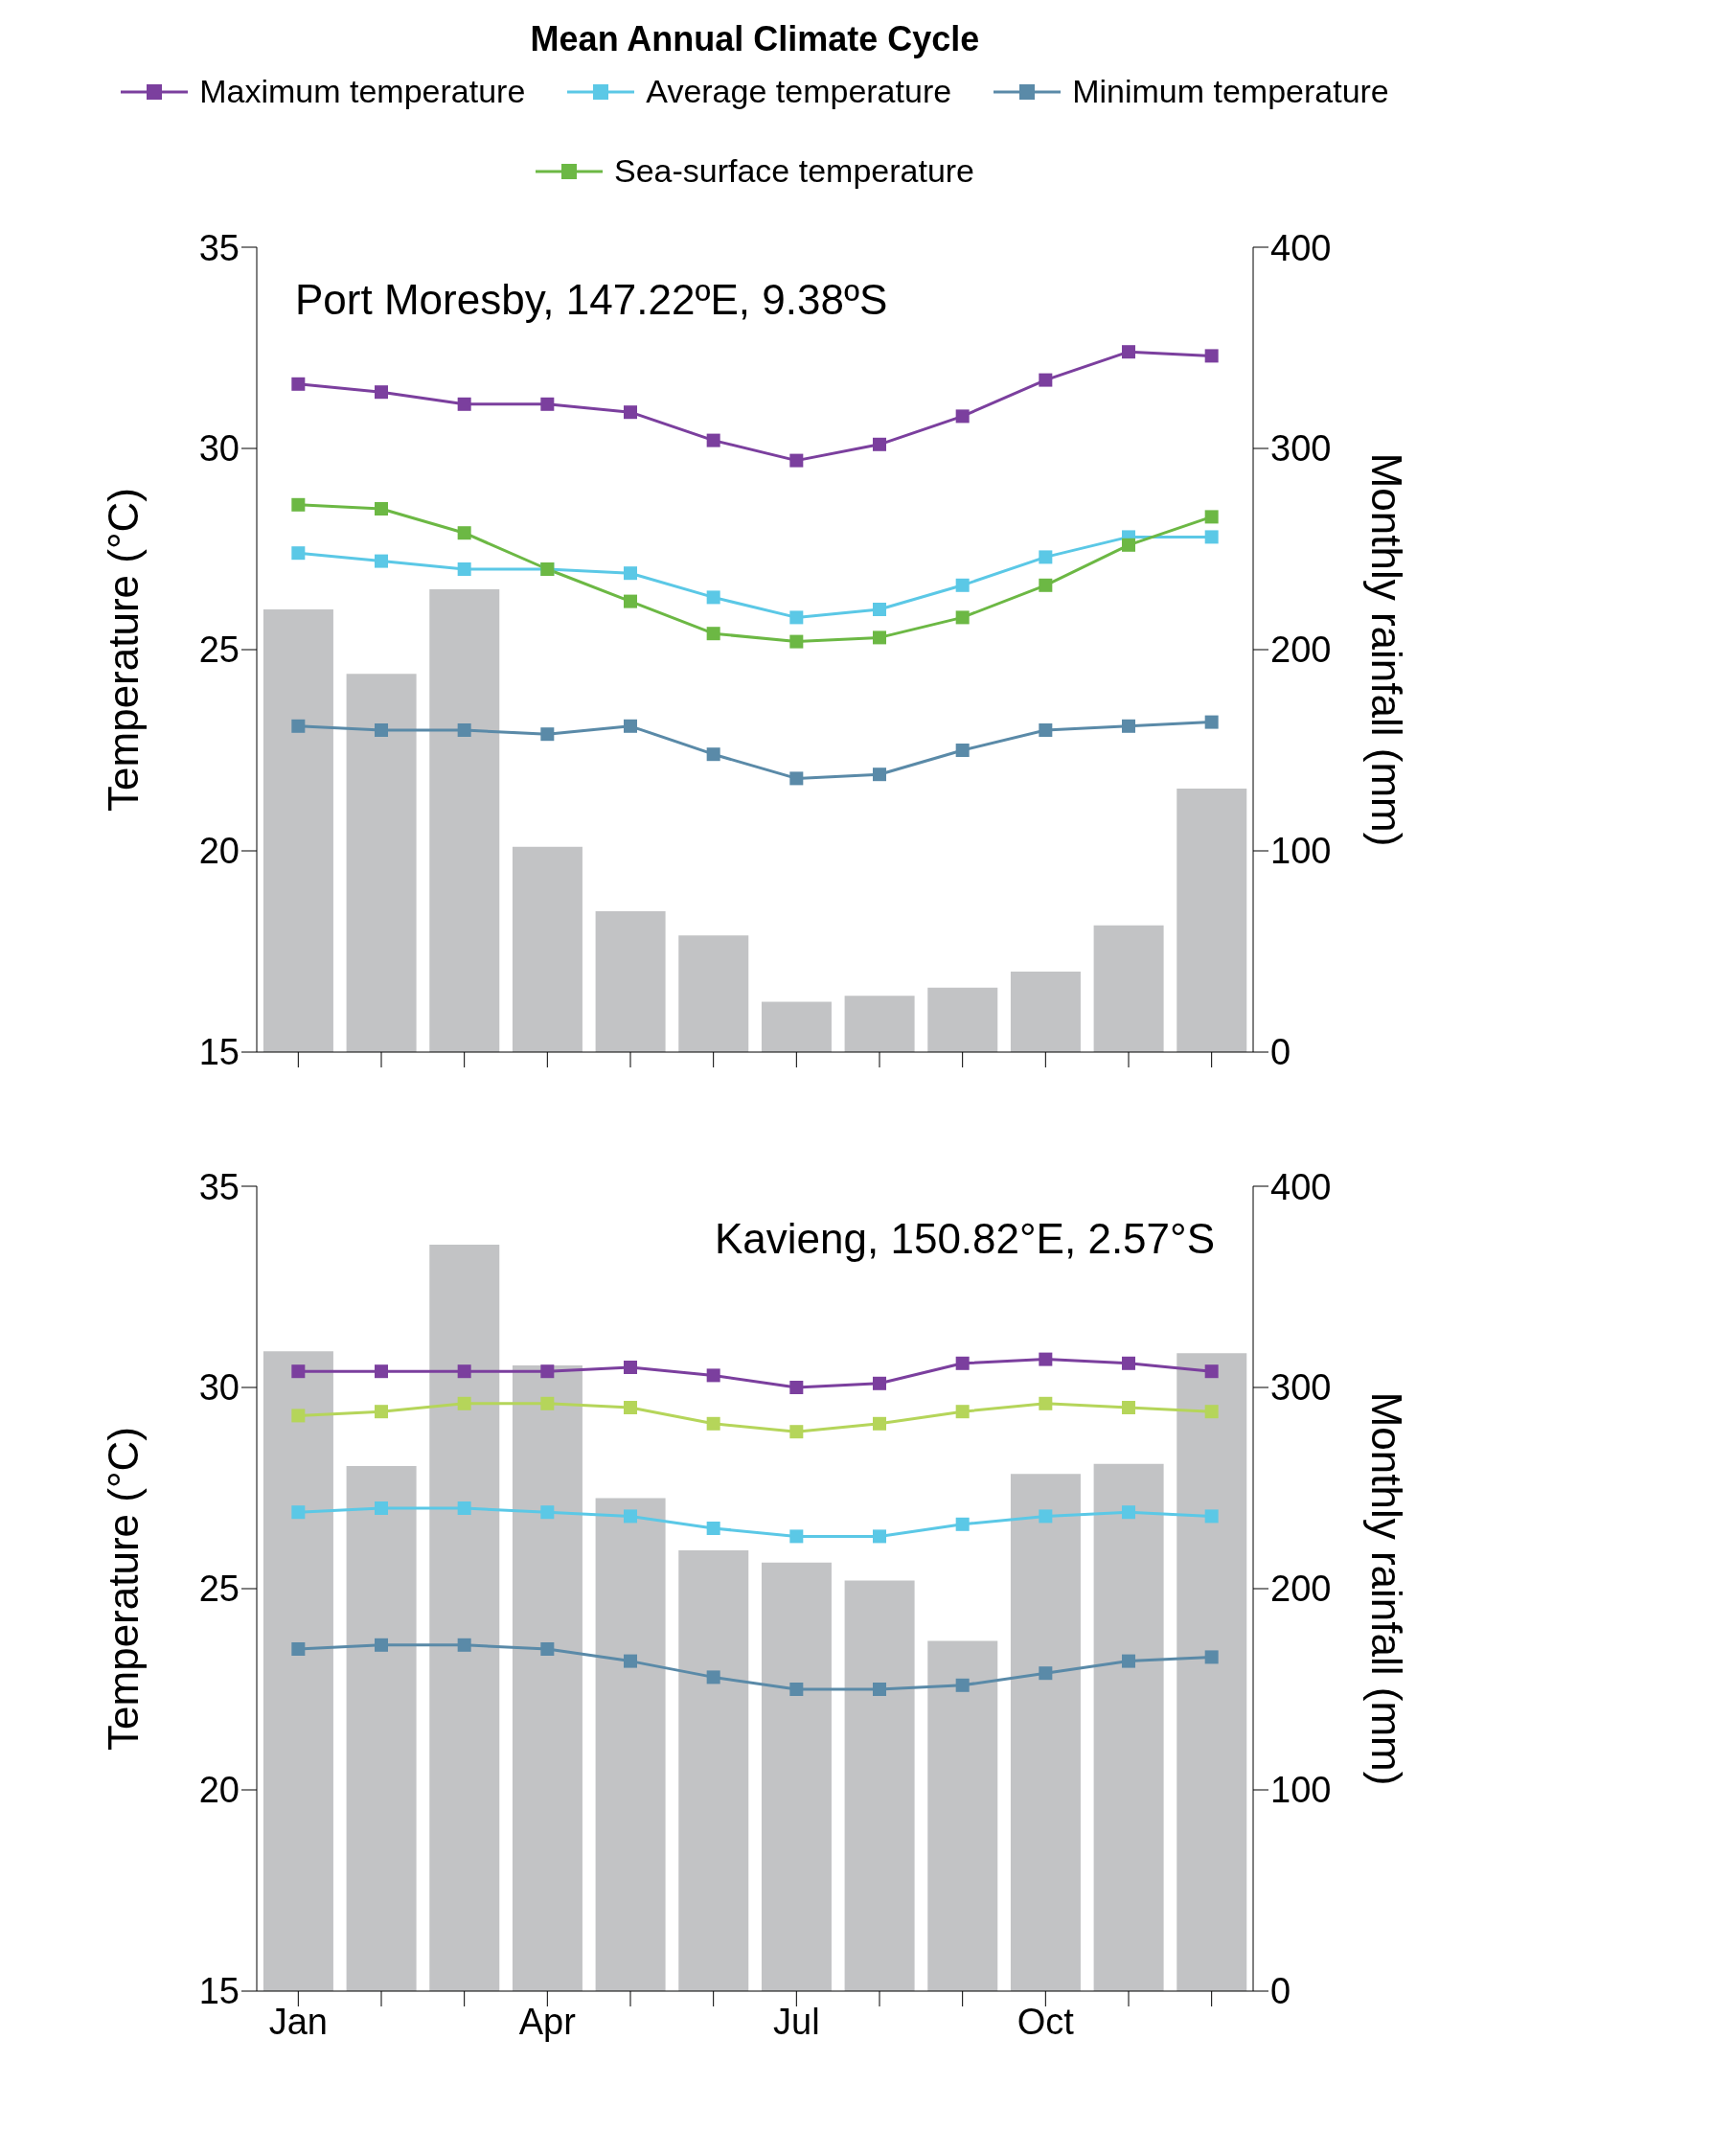 The height and width of the screenshot is (2131, 1736). What do you see at coordinates (965, 1239) in the screenshot?
I see `annotation: Kavieng, 150.82°E, 2.57°S` at bounding box center [965, 1239].